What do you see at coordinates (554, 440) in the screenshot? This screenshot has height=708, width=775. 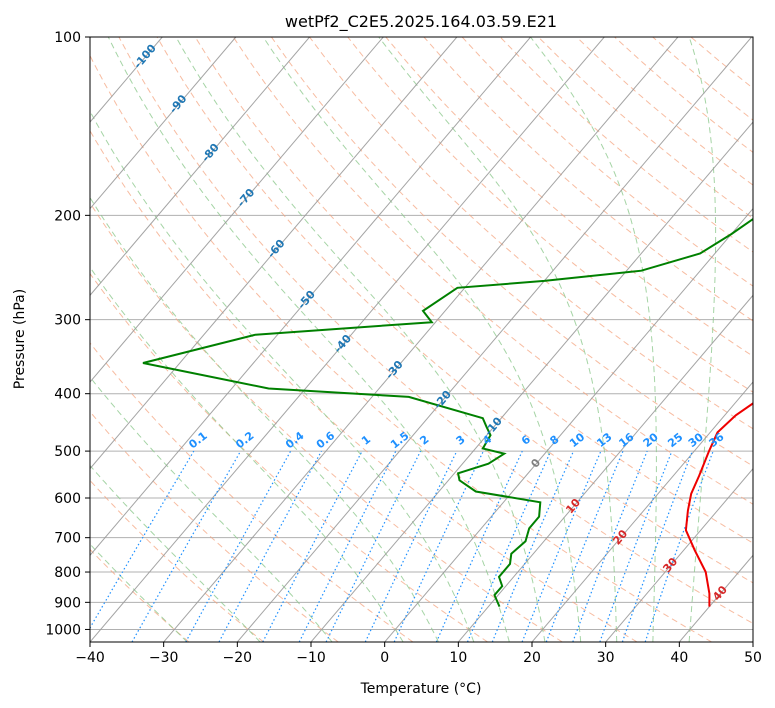 I see `mixing-ratio-label: 8` at bounding box center [554, 440].